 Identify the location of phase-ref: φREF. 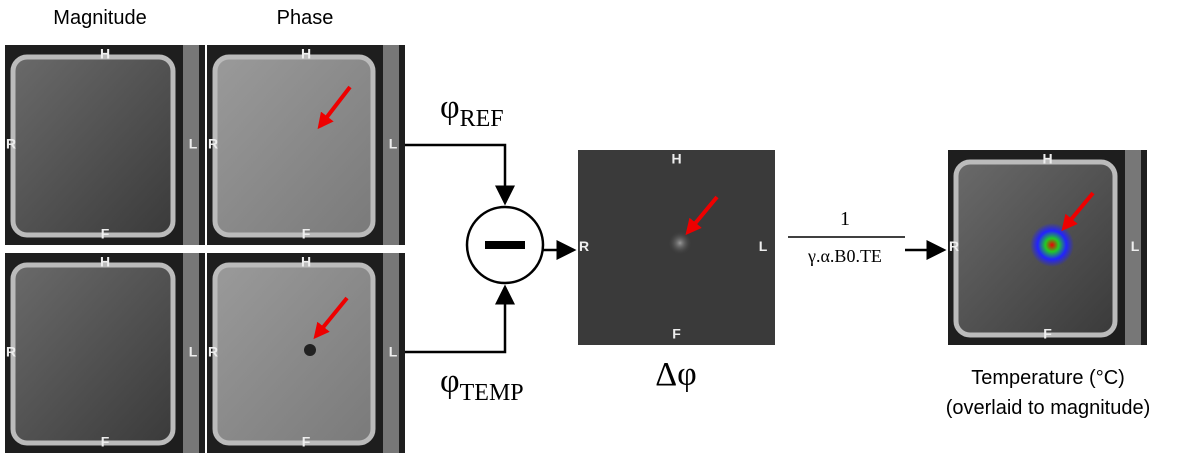
(472, 110).